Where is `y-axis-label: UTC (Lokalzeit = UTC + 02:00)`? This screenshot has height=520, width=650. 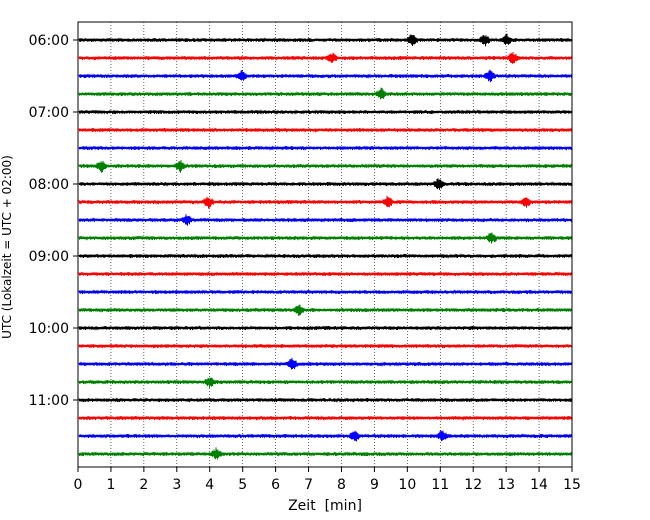 y-axis-label: UTC (Lokalzeit = UTC + 02:00) is located at coordinates (7, 247).